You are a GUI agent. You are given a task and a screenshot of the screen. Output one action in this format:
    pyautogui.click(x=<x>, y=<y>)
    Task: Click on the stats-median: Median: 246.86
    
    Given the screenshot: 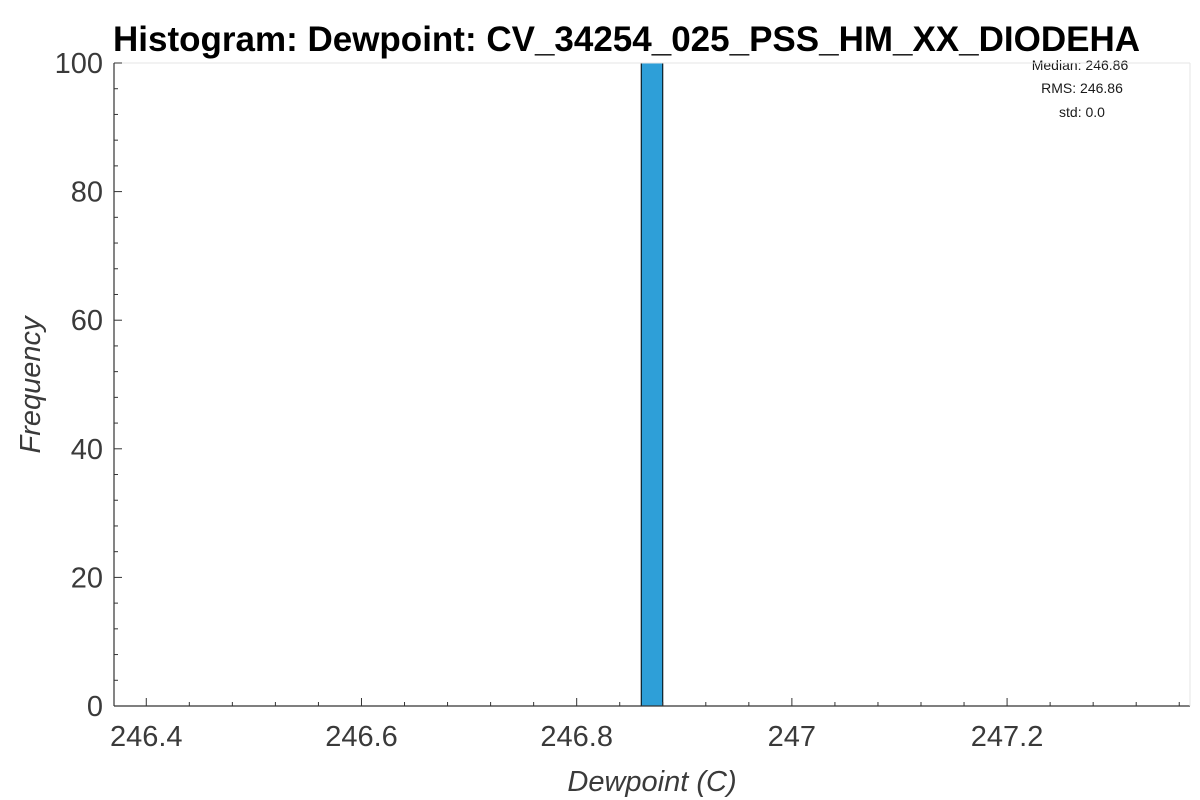 What is the action you would take?
    pyautogui.click(x=1080, y=65)
    